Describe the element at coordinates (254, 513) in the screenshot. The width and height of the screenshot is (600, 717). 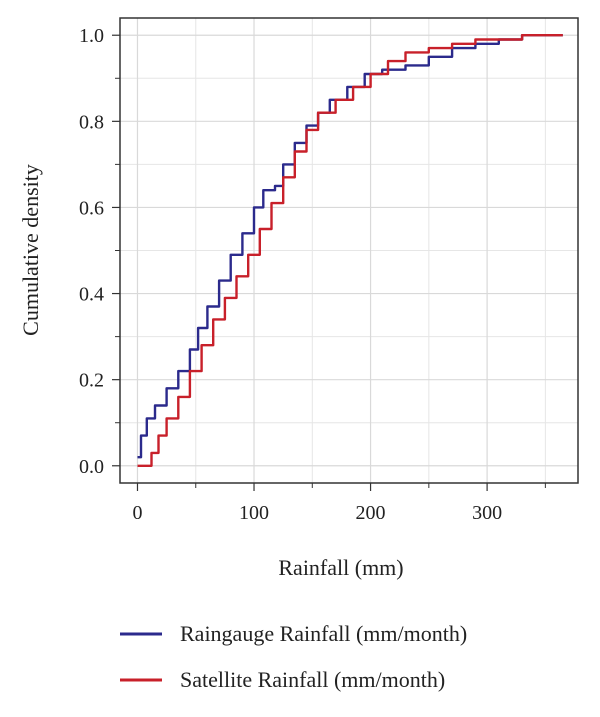
I see `x-tick-label: 100` at that location.